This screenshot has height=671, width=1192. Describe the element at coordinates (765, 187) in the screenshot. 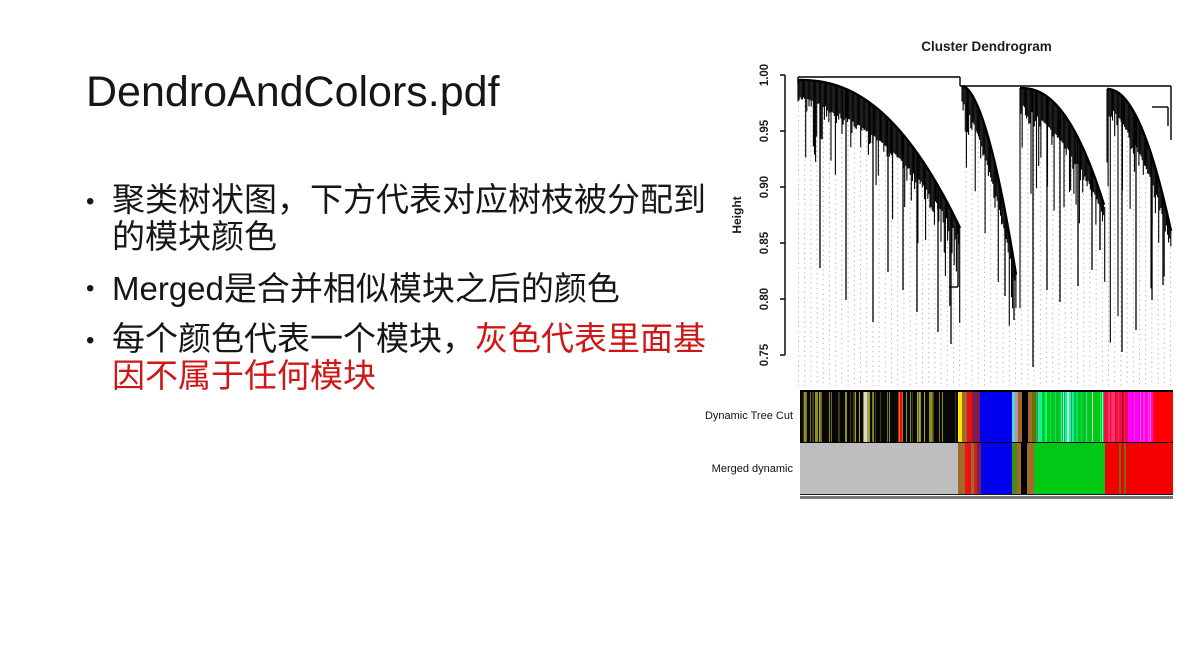

I see `y-tick-label: 0.90` at that location.